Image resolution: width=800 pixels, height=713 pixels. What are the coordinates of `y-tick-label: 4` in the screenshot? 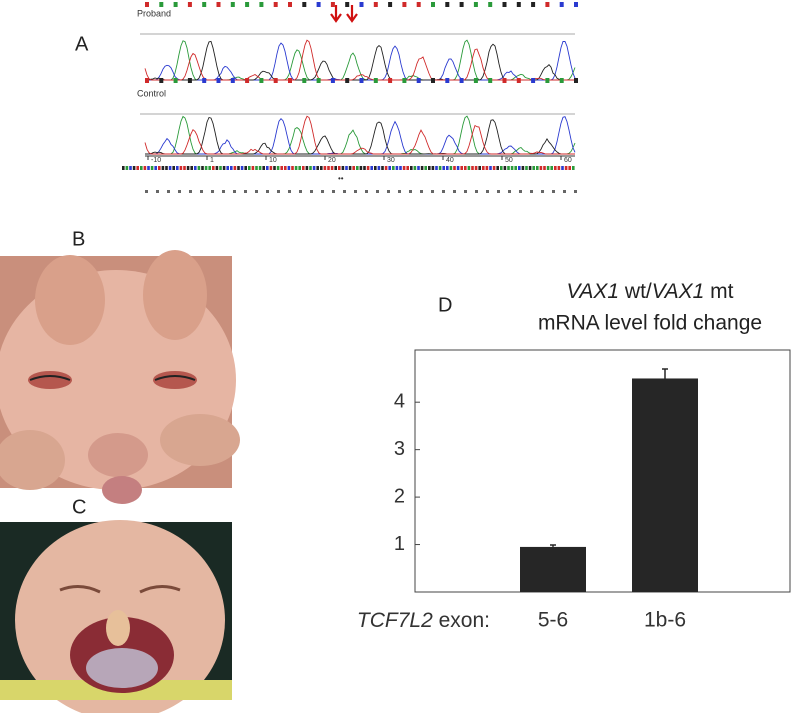 It's located at (399, 401).